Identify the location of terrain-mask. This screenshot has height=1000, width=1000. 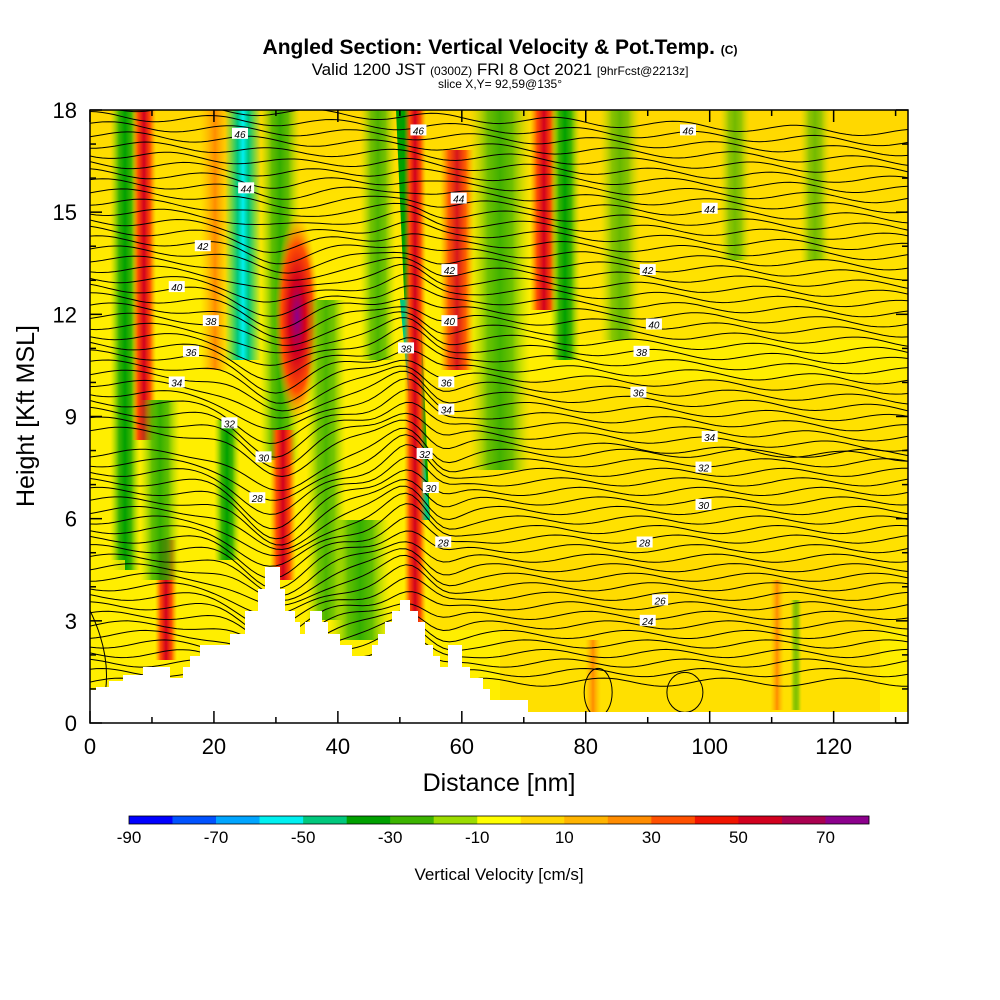
(499, 645).